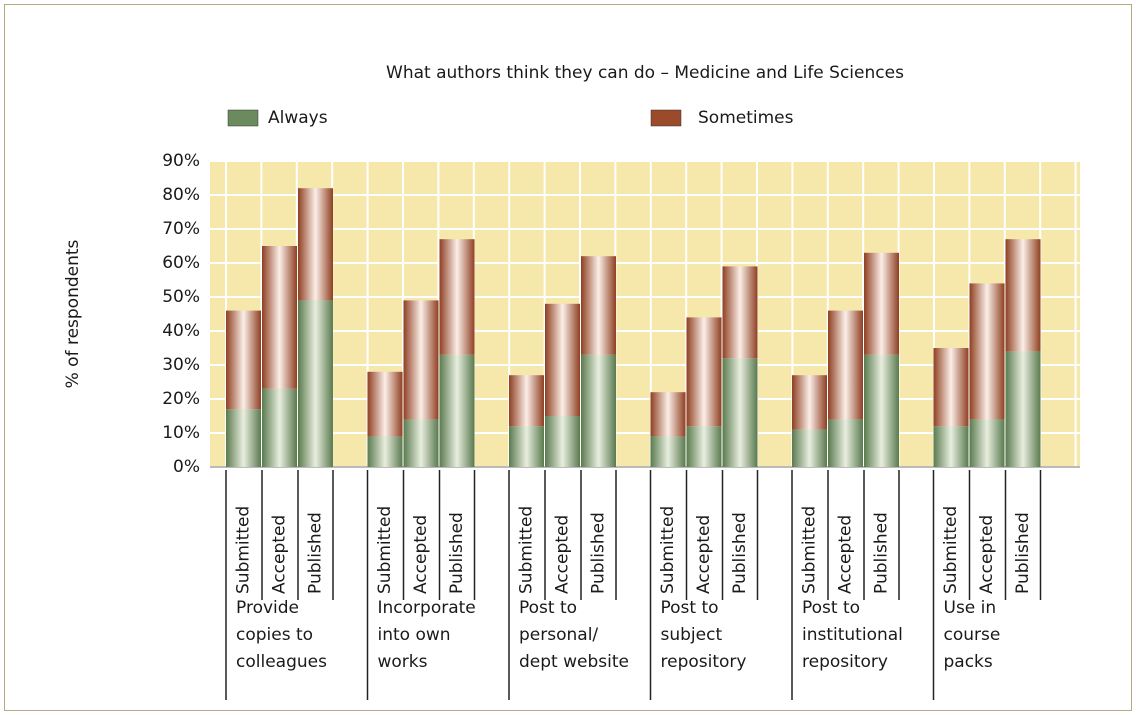 This screenshot has width=1136, height=715. Describe the element at coordinates (181, 331) in the screenshot. I see `y-tick-label: 40%` at that location.